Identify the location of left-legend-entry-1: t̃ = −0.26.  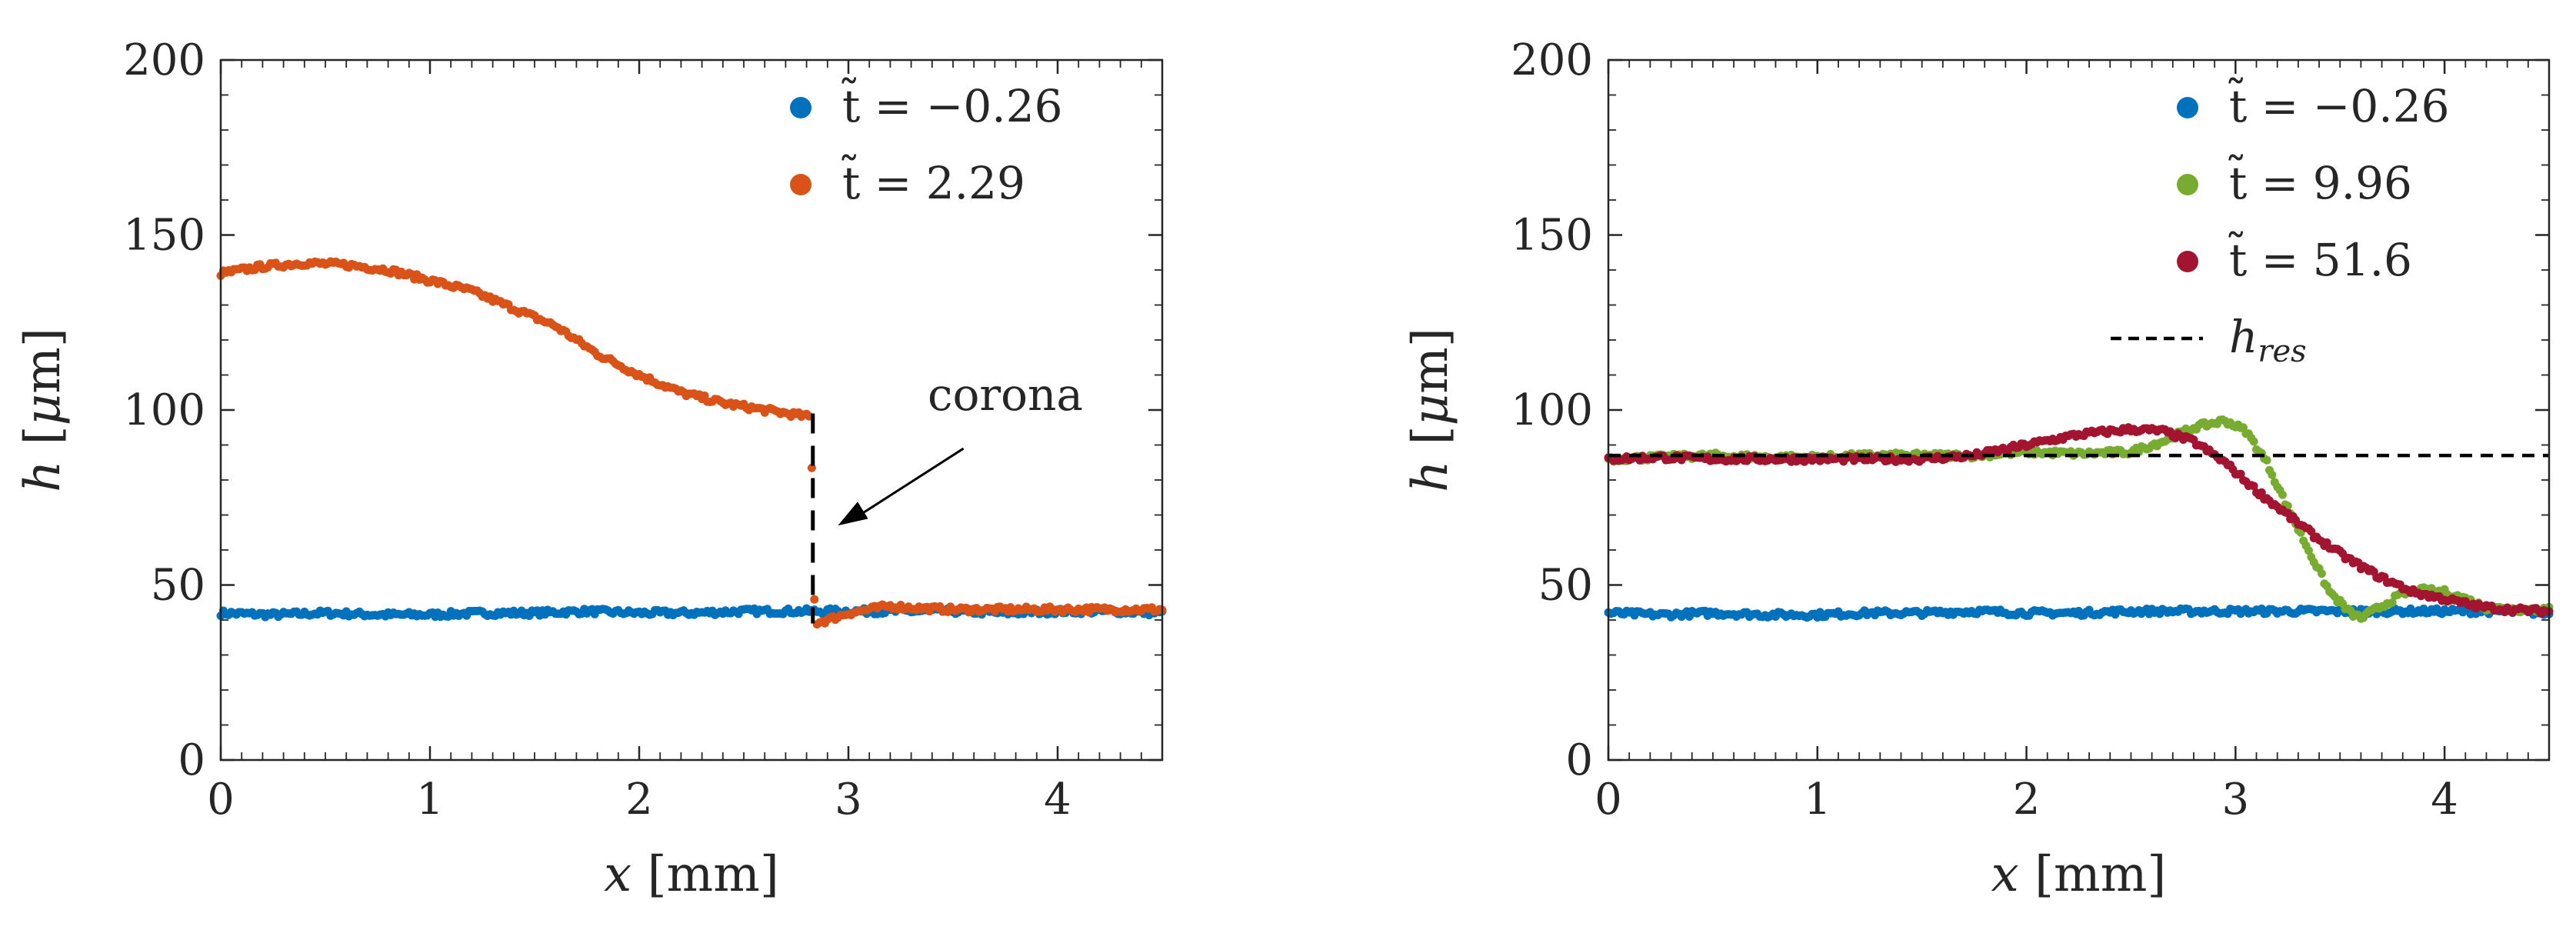
(926, 104).